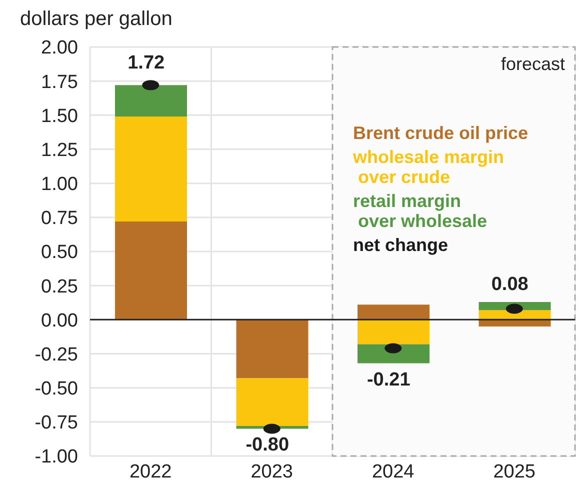 This screenshot has width=587, height=497. What do you see at coordinates (59, 150) in the screenshot?
I see `y-tick-label: 1.25` at bounding box center [59, 150].